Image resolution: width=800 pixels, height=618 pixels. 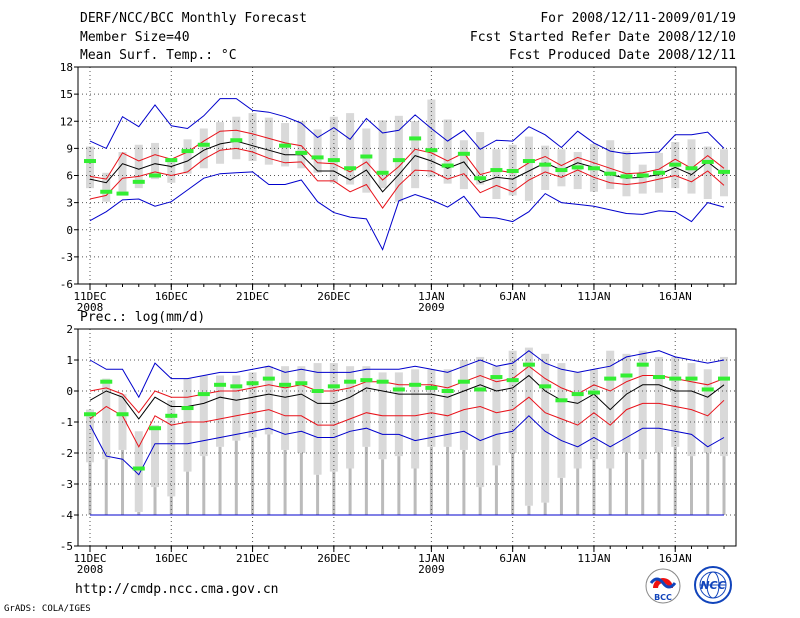 I want to click on source-url: http://cmdp.ncc.cma.gov.cn, so click(x=177, y=589).